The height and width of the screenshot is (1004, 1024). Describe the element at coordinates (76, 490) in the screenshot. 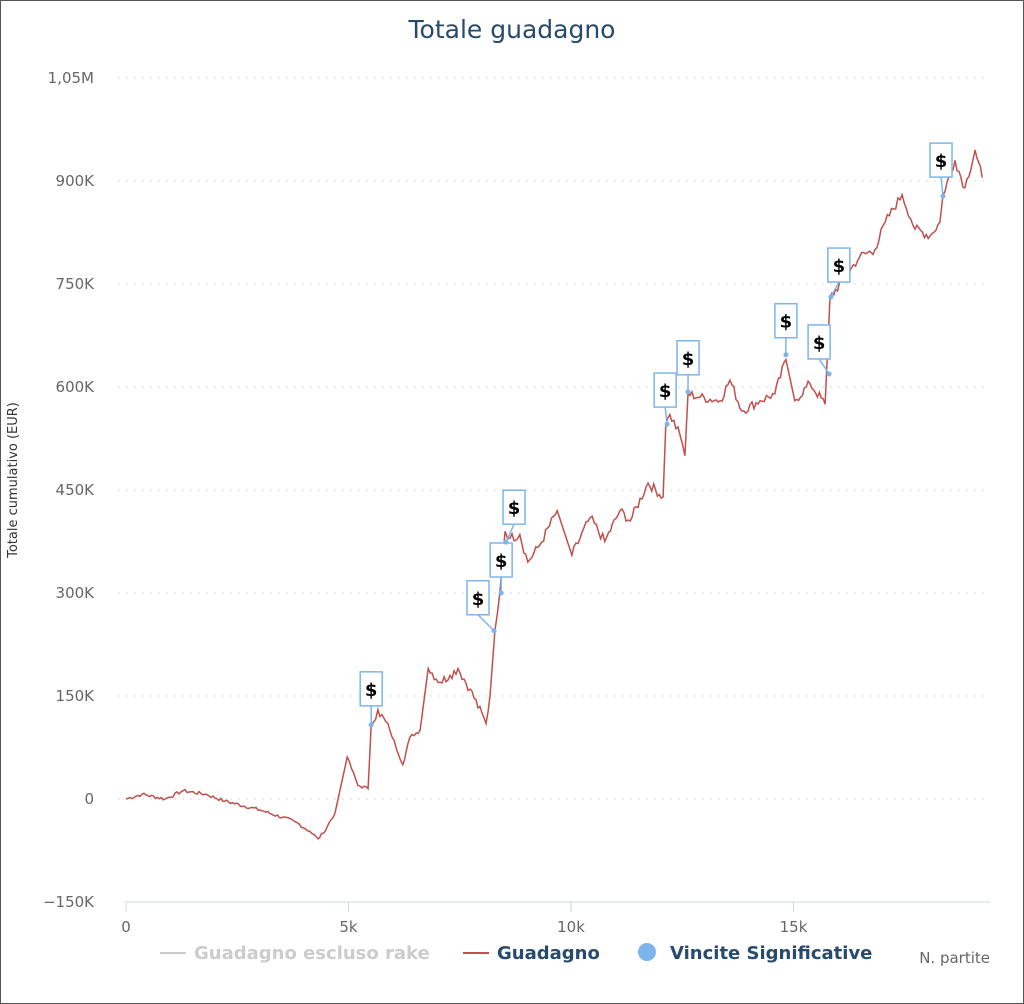

I see `y-tick-label: 450K` at that location.